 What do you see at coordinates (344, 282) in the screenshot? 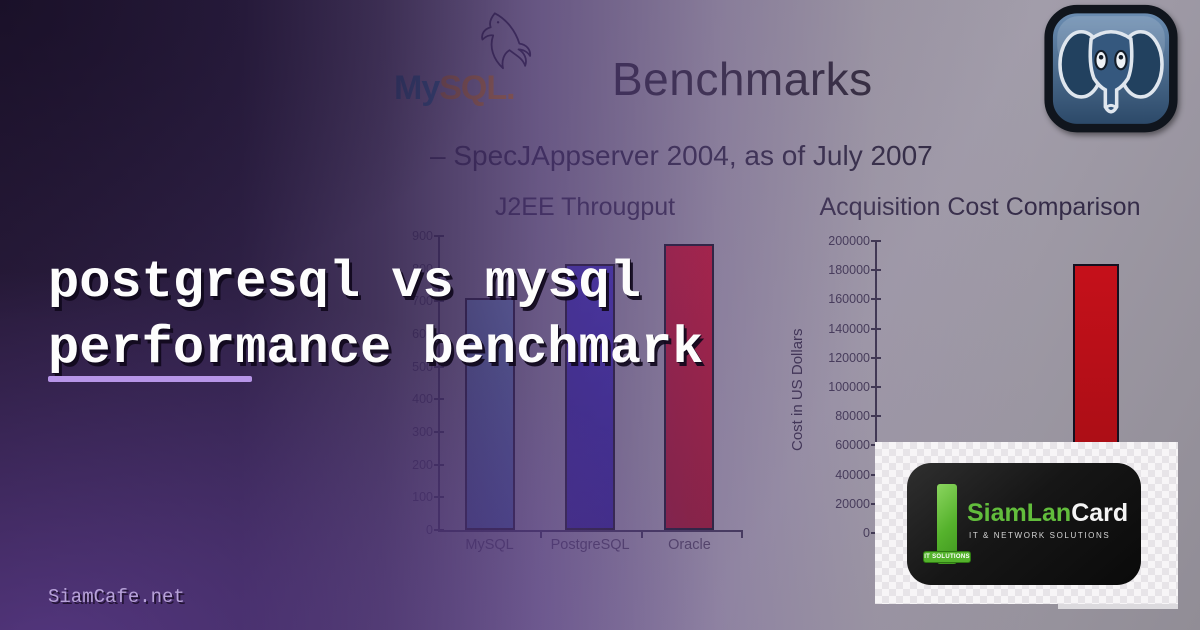
I see `headline-line-1: postgresql vs mysql` at bounding box center [344, 282].